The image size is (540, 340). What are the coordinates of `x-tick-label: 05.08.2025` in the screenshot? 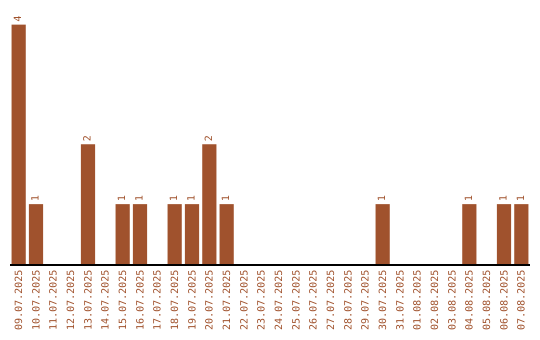 It's located at (487, 300).